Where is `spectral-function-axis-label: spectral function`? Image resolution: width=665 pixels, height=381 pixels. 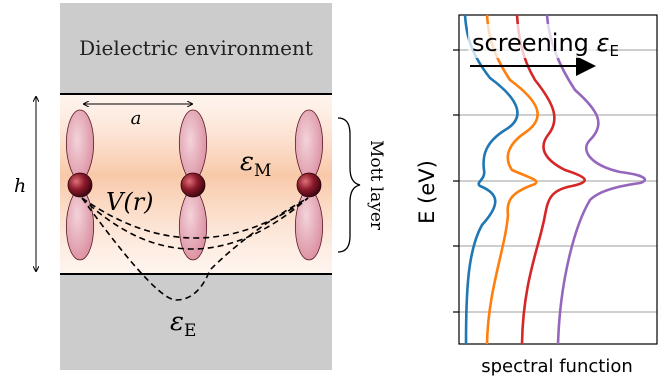 spectral-function-axis-label: spectral function is located at coordinates (557, 366).